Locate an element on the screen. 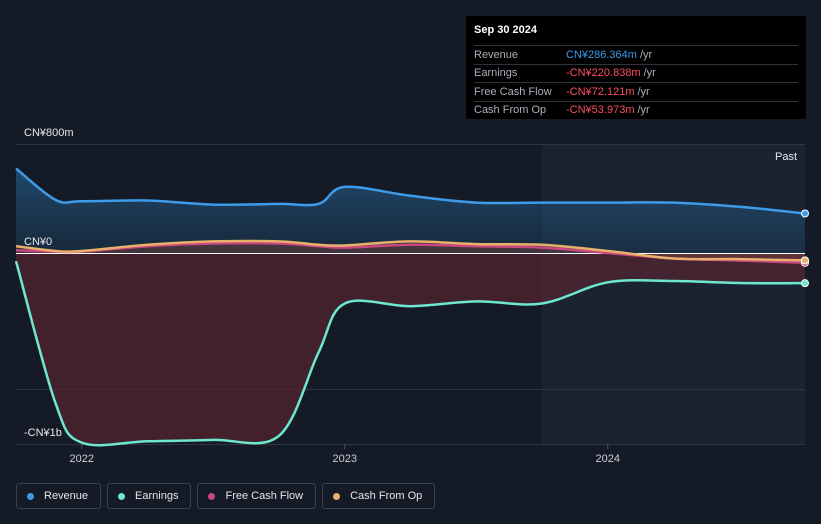 This screenshot has width=821, height=524. tooltip-row-cash-from-op: Cash From Op -CN¥53.973m /yr is located at coordinates (636, 110).